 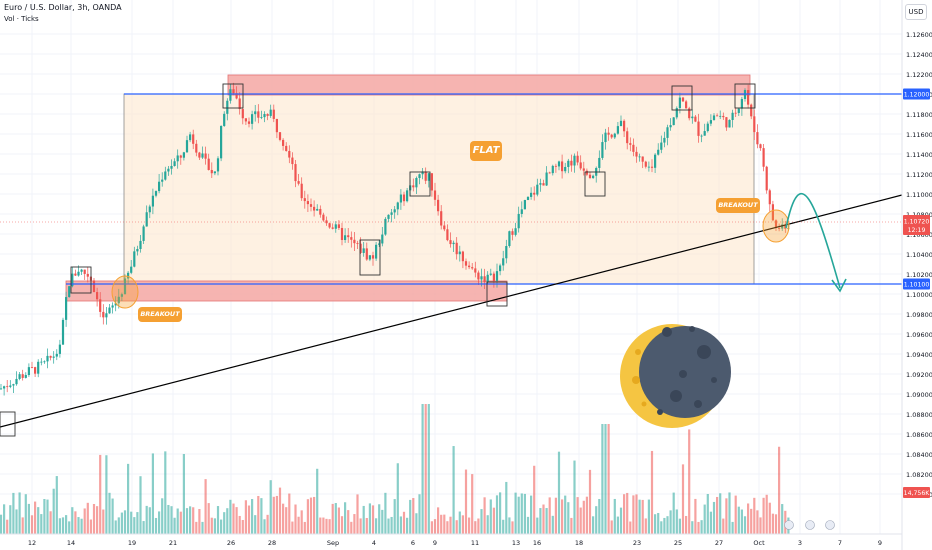 What do you see at coordinates (919, 195) in the screenshot?
I see `y-tick-label: 1.11000` at bounding box center [919, 195].